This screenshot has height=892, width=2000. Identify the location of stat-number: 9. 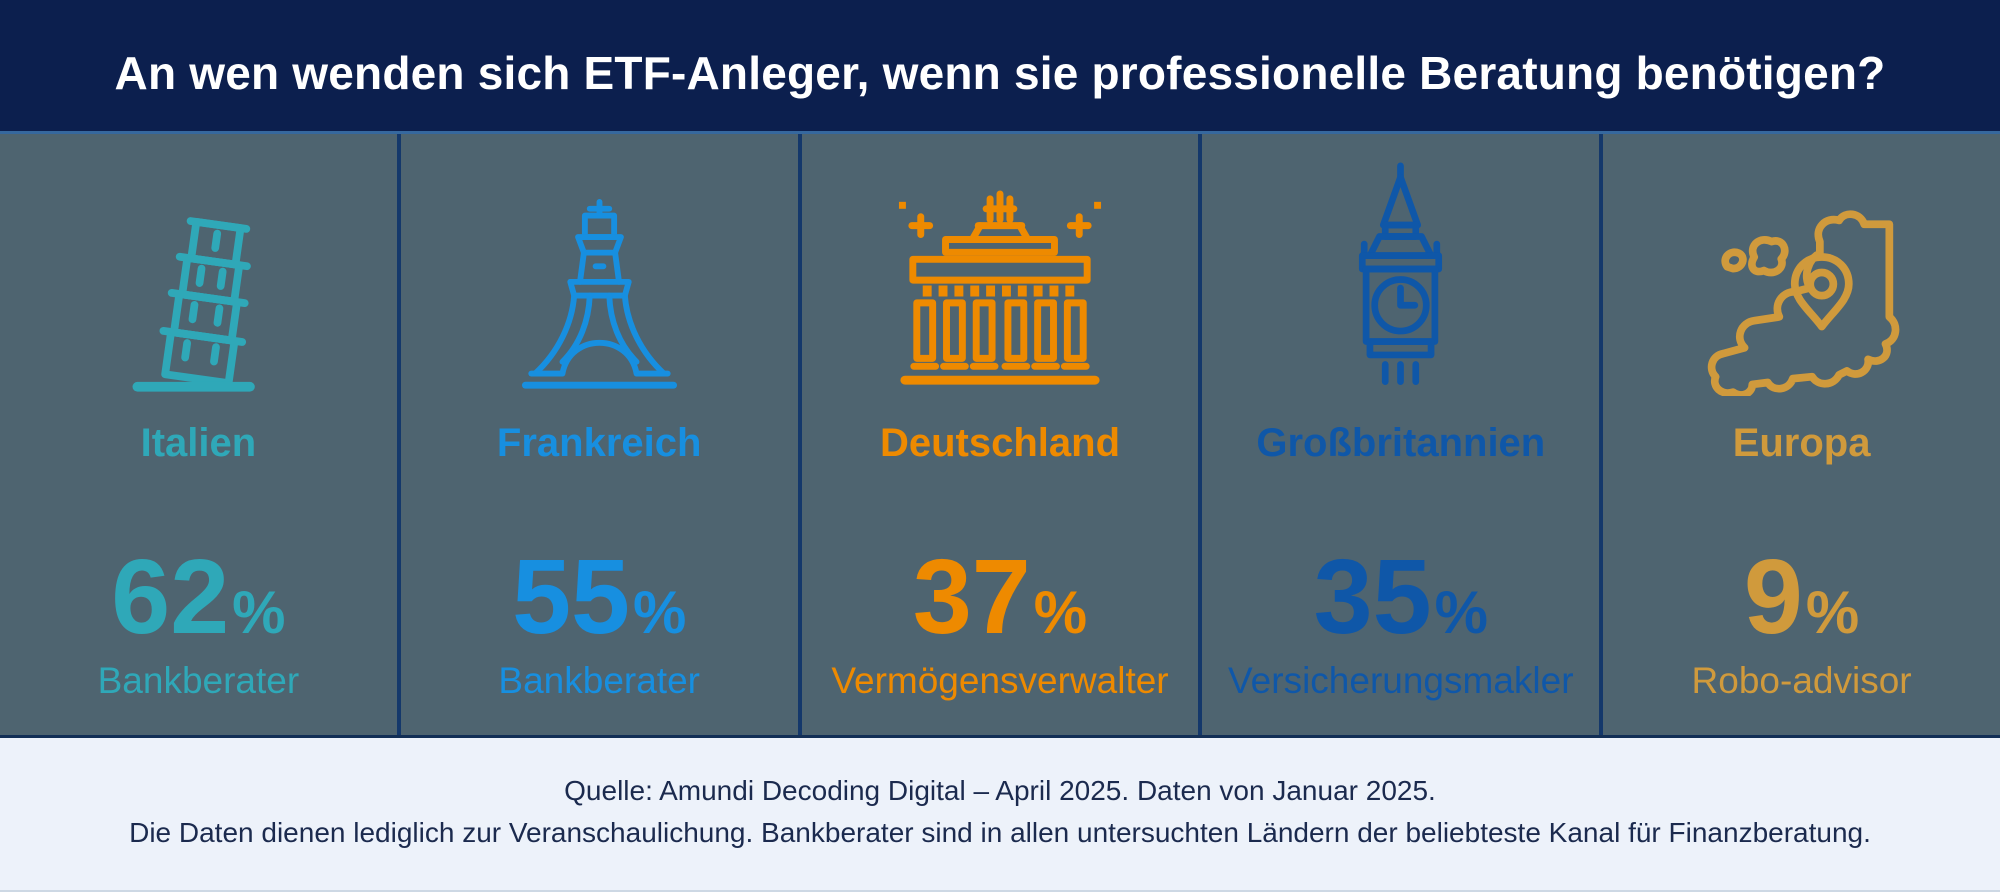
(1773, 597).